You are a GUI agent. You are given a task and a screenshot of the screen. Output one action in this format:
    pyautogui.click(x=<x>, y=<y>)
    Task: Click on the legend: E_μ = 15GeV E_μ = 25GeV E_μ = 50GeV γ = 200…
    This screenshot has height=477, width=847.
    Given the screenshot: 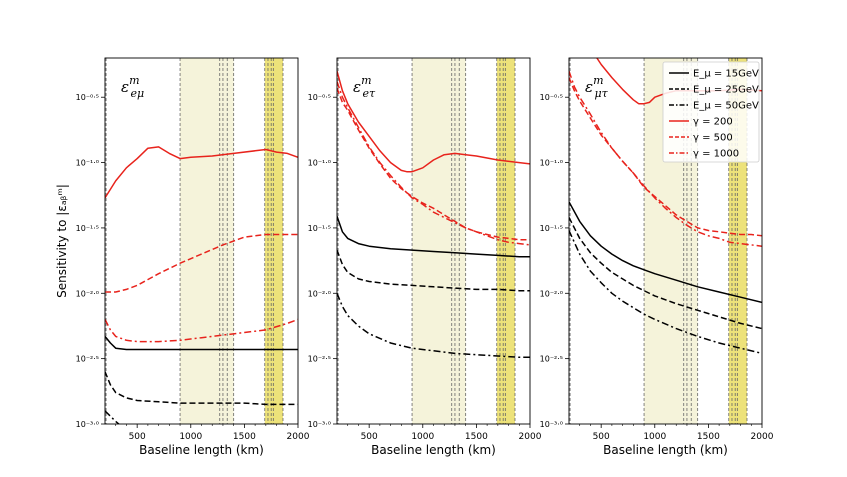 What is the action you would take?
    pyautogui.click(x=711, y=112)
    